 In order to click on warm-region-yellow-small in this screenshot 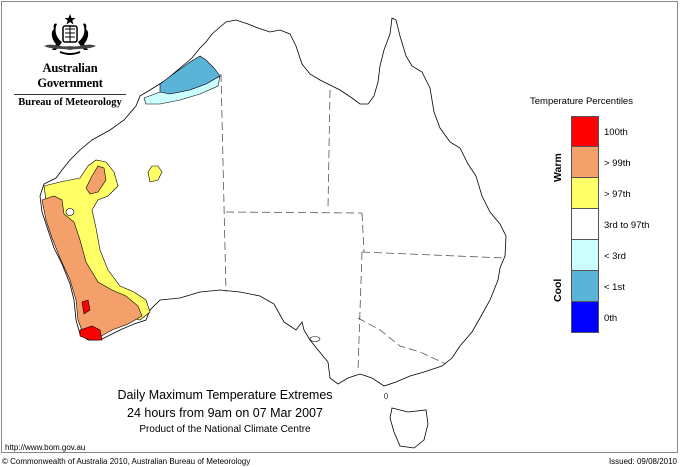, I will do `click(155, 174)`.